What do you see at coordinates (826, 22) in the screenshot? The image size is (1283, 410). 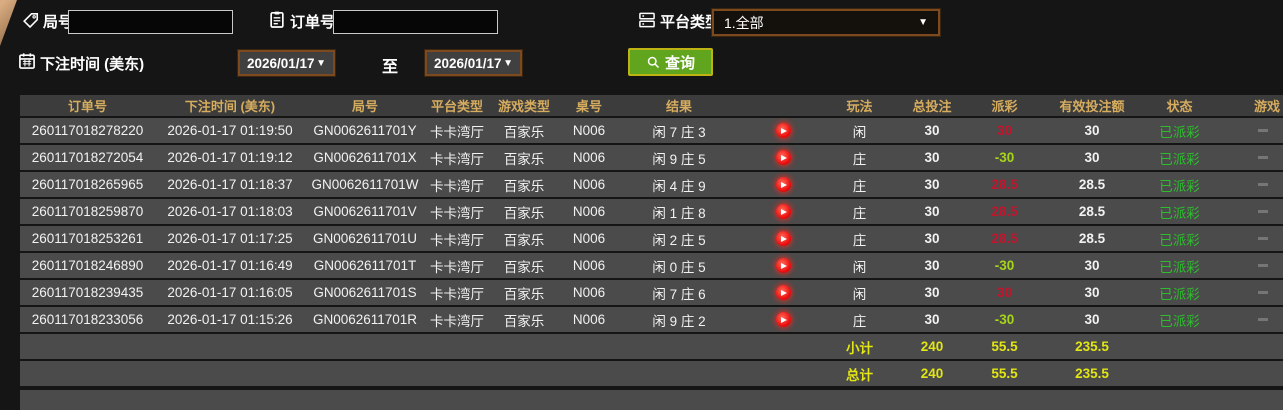 I see `platform-type-select: 1.全部 ▼` at bounding box center [826, 22].